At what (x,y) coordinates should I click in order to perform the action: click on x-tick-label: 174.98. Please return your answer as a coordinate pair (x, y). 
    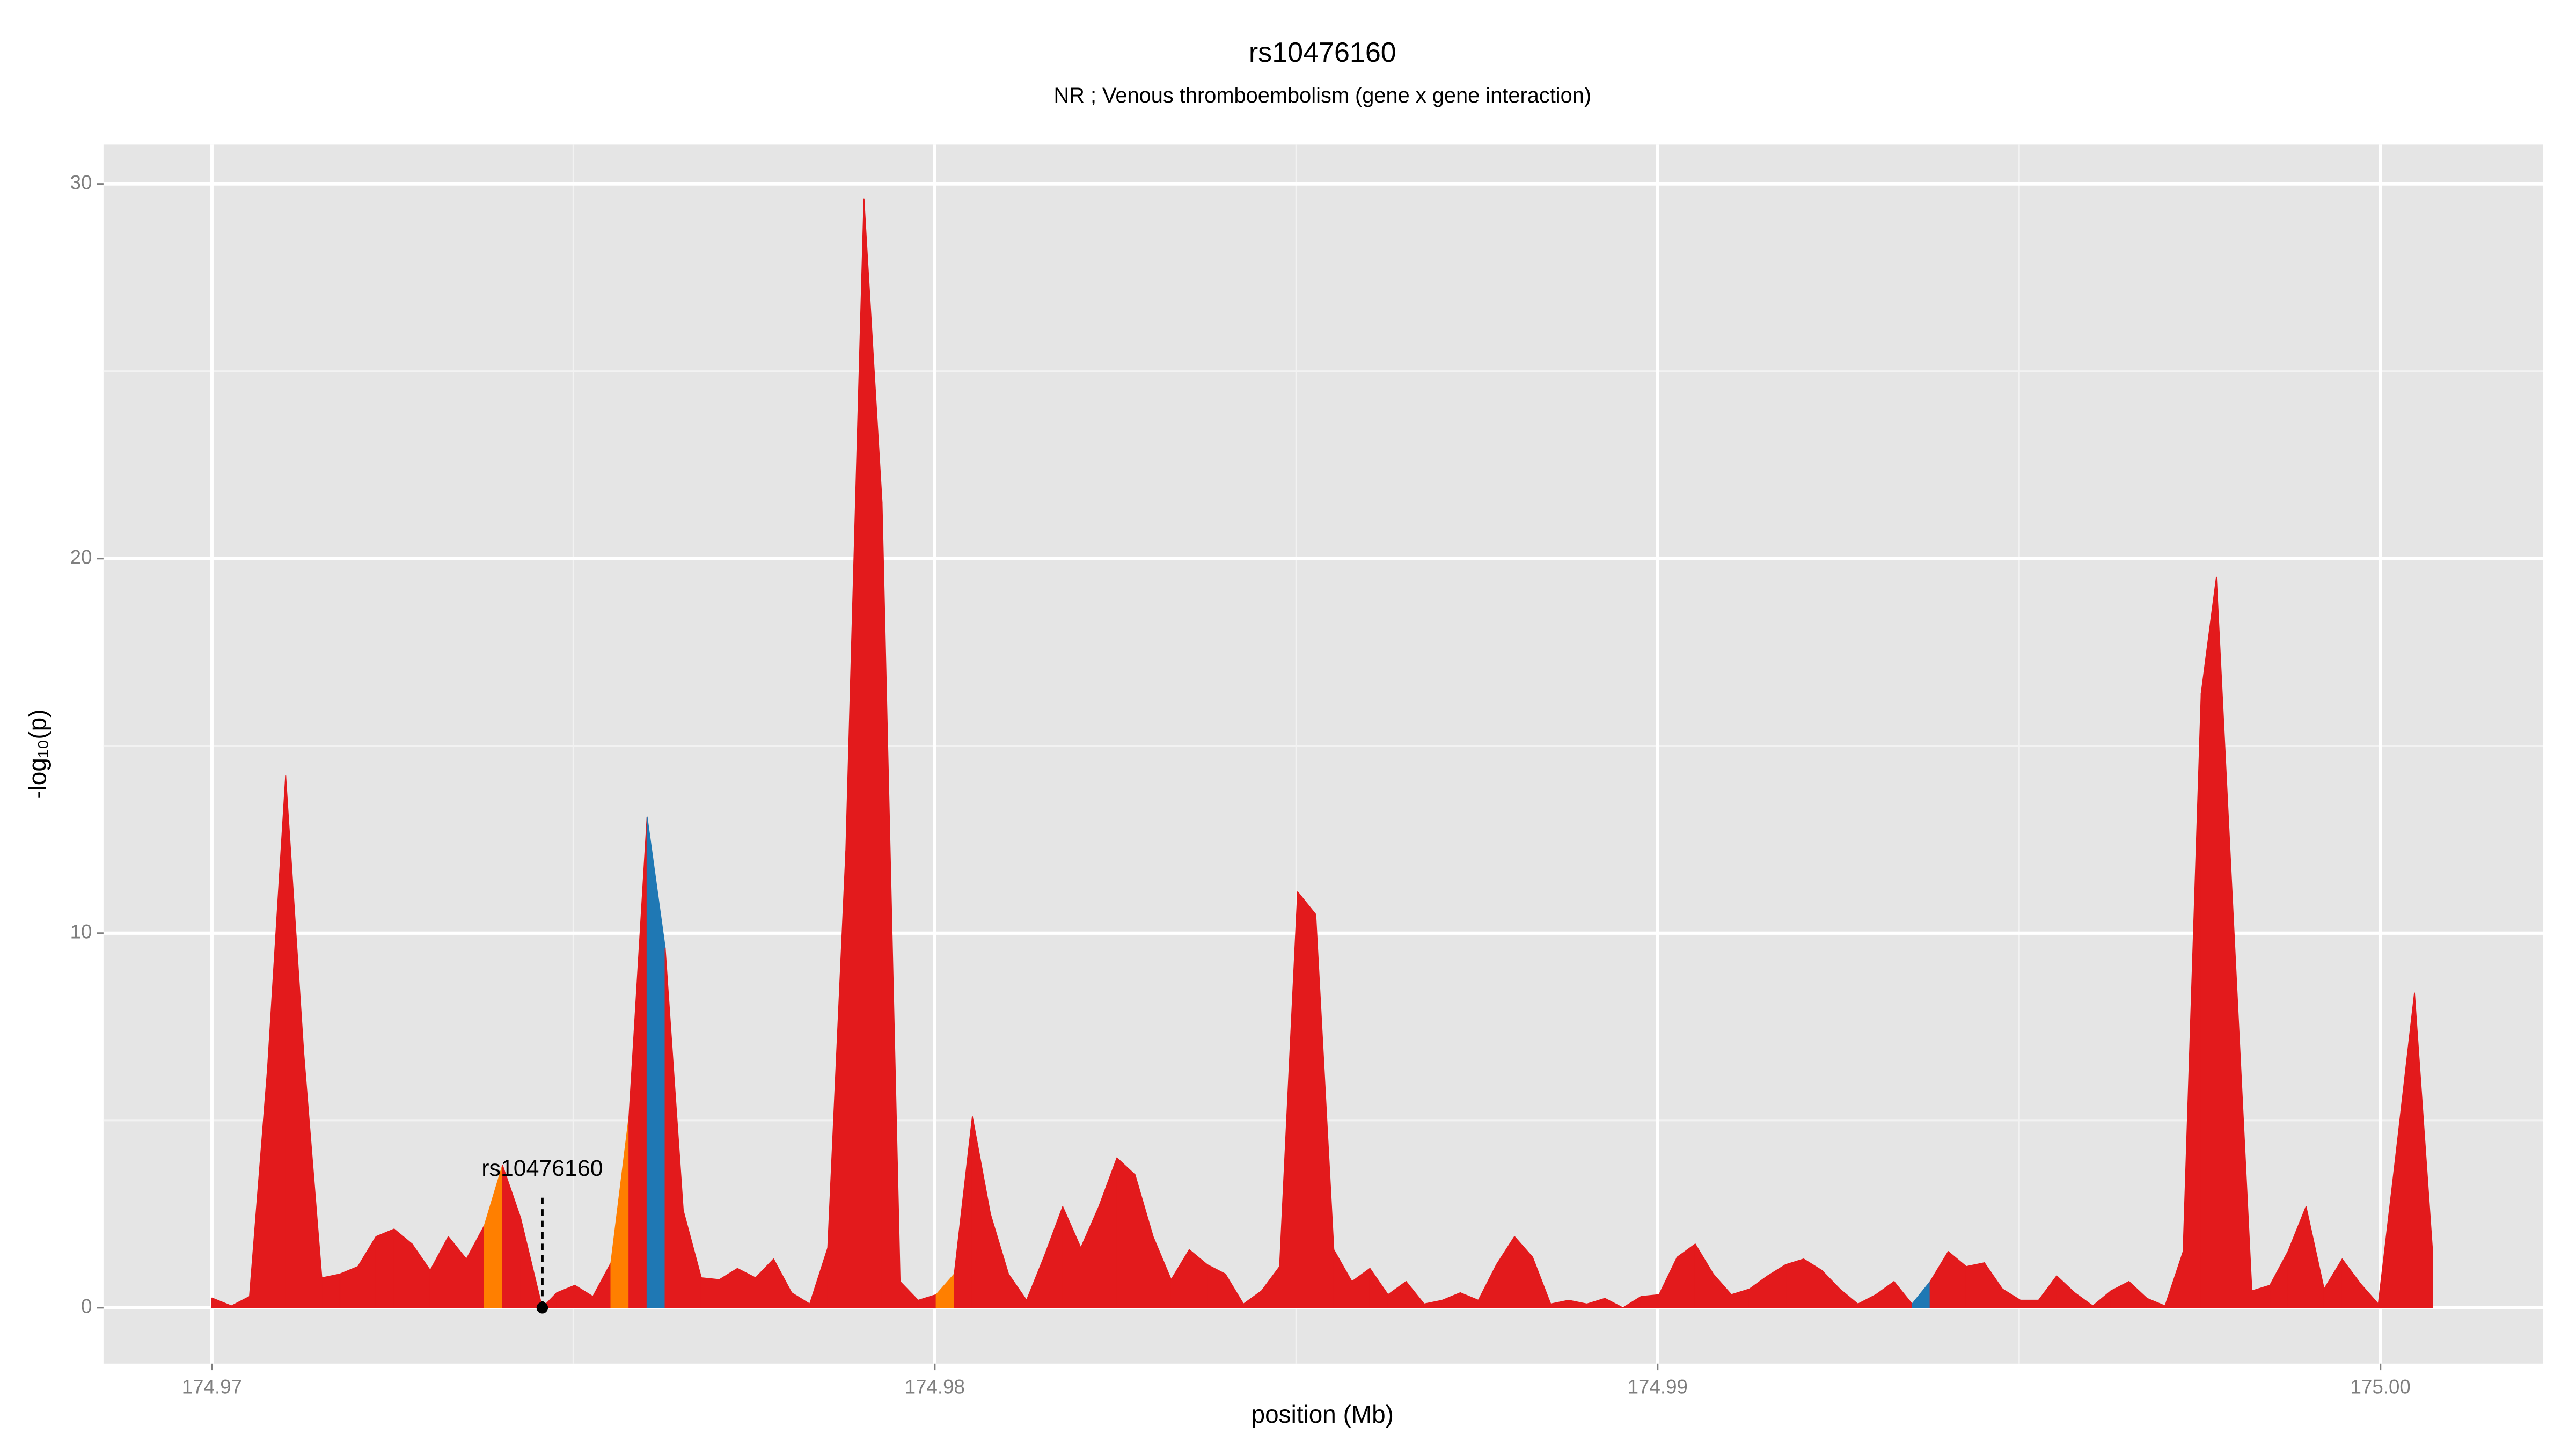
    Looking at the image, I should click on (935, 1386).